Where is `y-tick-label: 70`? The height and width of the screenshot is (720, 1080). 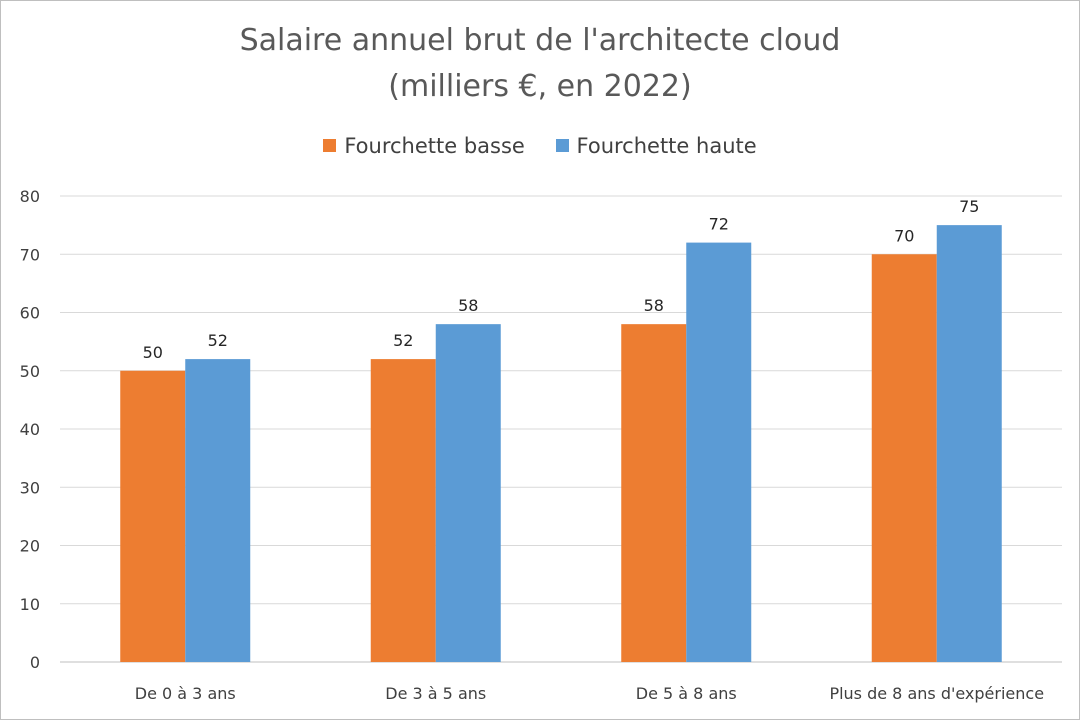
y-tick-label: 70 is located at coordinates (30, 254).